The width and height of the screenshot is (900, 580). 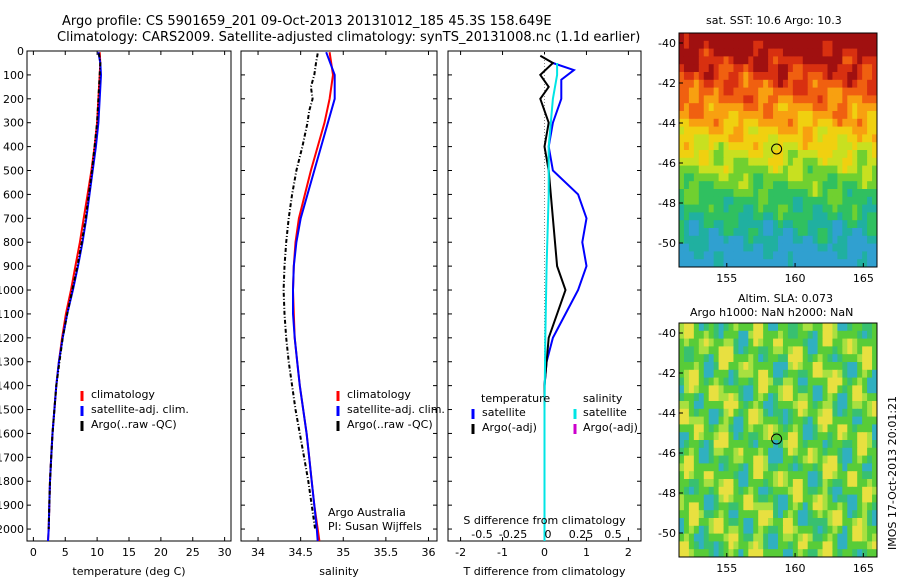 I want to click on top-tick-label: 0, so click(x=548, y=534).